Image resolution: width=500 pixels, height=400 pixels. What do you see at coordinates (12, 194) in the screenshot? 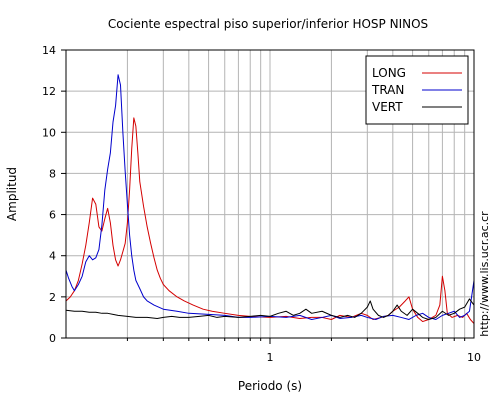
I see `y-axis-label: Amplitud` at bounding box center [12, 194].